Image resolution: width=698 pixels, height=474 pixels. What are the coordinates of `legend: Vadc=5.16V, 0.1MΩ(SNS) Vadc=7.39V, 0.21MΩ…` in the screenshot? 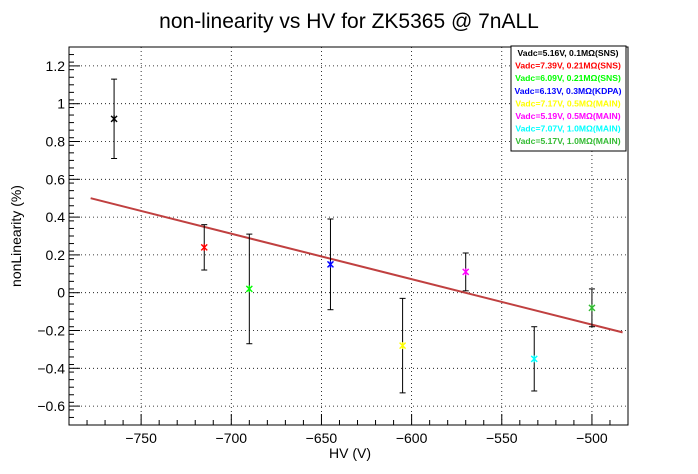 It's located at (568, 98).